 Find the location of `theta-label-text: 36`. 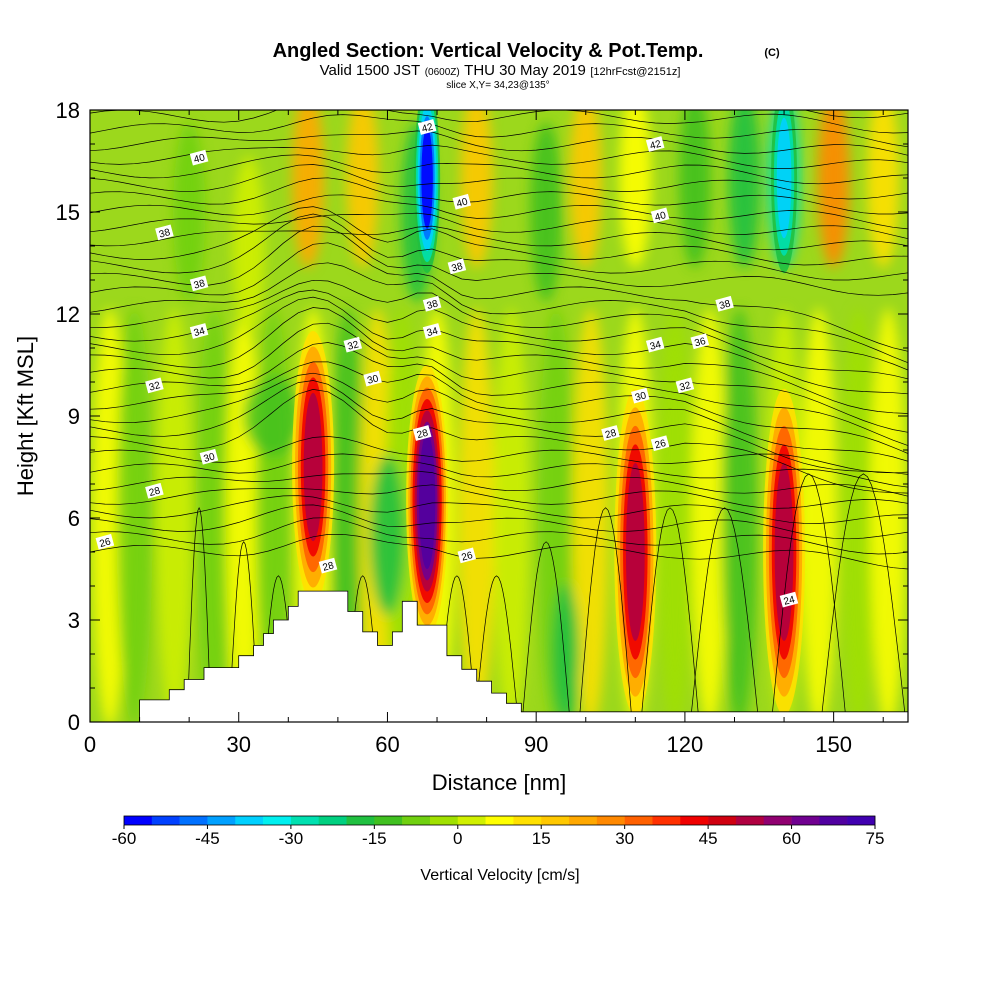

theta-label-text: 36 is located at coordinates (700, 343).